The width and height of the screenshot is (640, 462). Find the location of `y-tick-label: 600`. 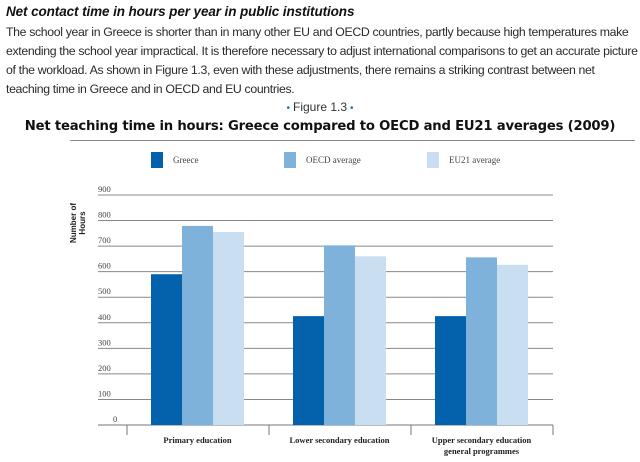

y-tick-label: 600 is located at coordinates (104, 266).